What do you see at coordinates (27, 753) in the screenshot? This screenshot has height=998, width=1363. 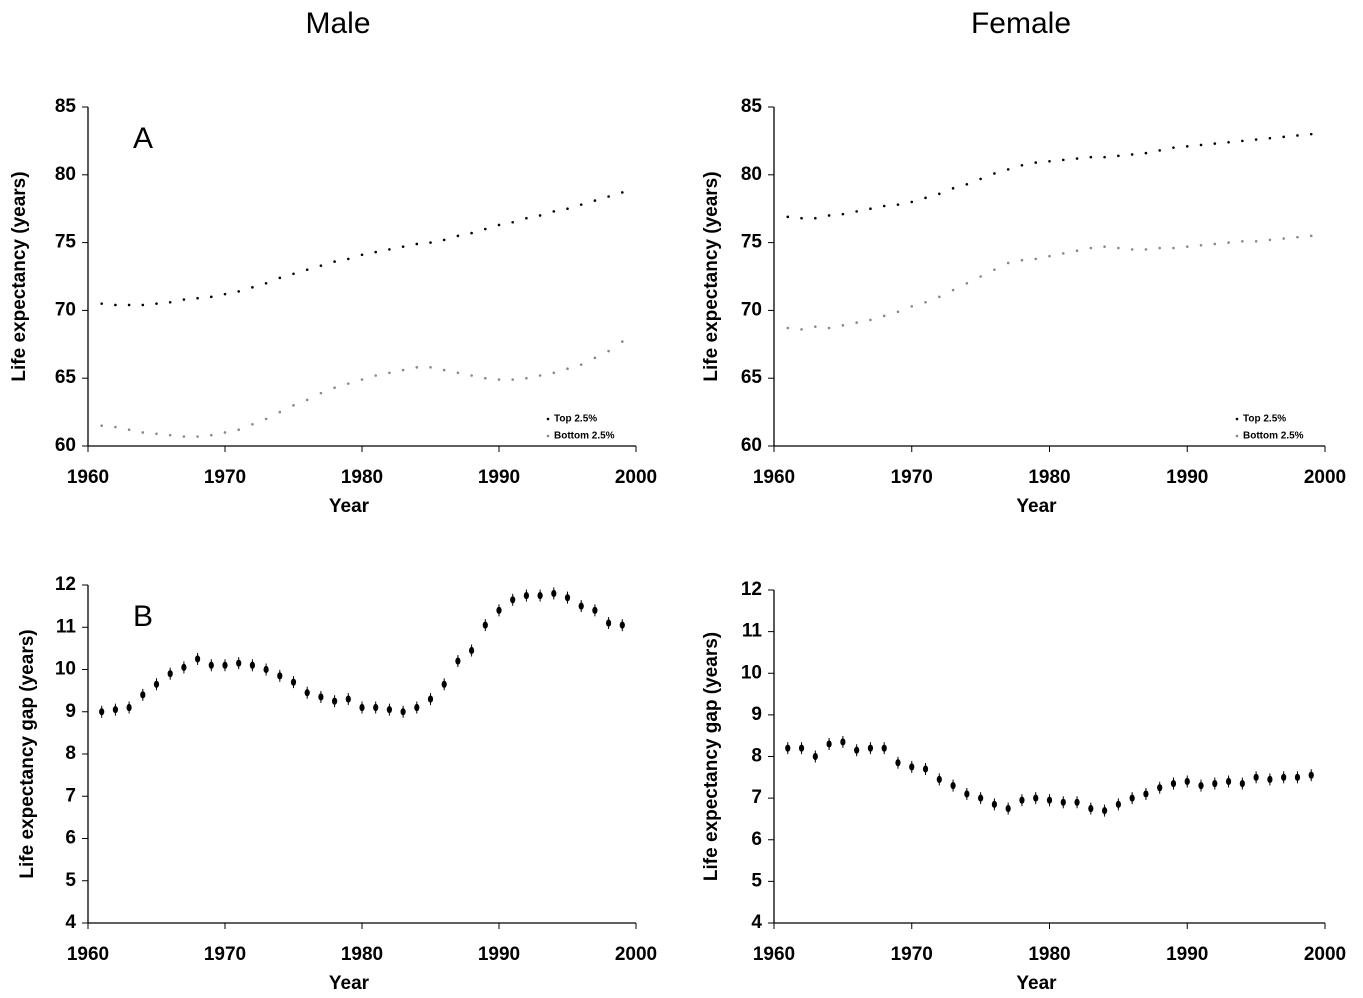 I see `y-axis-title: Life expectancy gap (years)` at bounding box center [27, 753].